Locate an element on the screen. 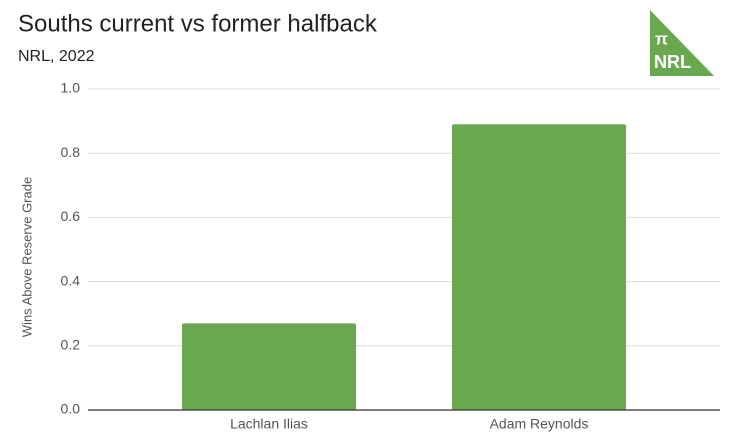 The image size is (735, 444). x-tick-label: Adam Reynolds is located at coordinates (539, 424).